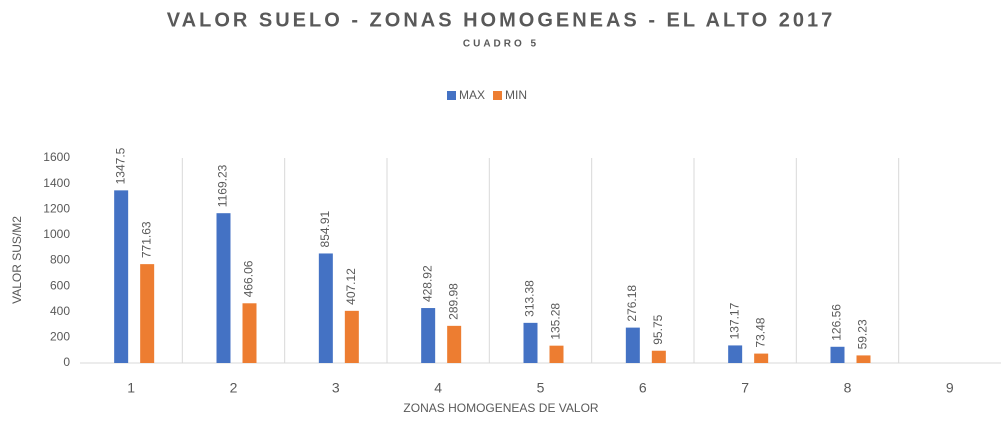  What do you see at coordinates (223, 185) in the screenshot?
I see `data-label: 1169.23` at bounding box center [223, 185].